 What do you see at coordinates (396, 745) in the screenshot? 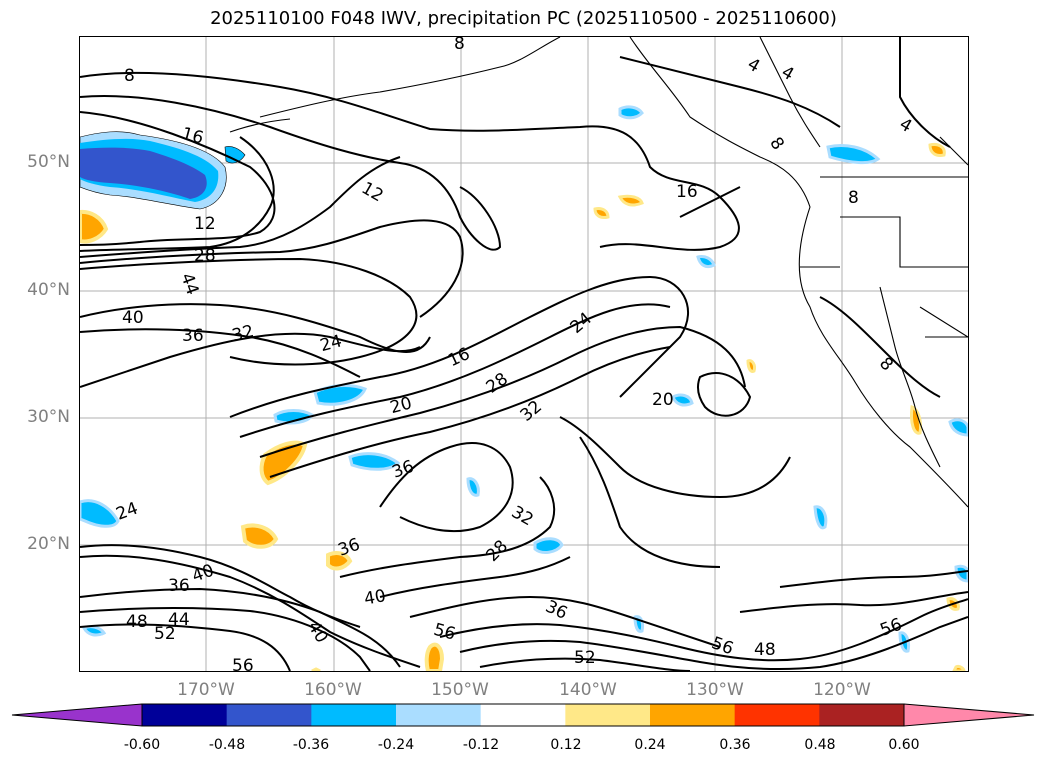
I see `colorbar-tick: -0.24` at bounding box center [396, 745].